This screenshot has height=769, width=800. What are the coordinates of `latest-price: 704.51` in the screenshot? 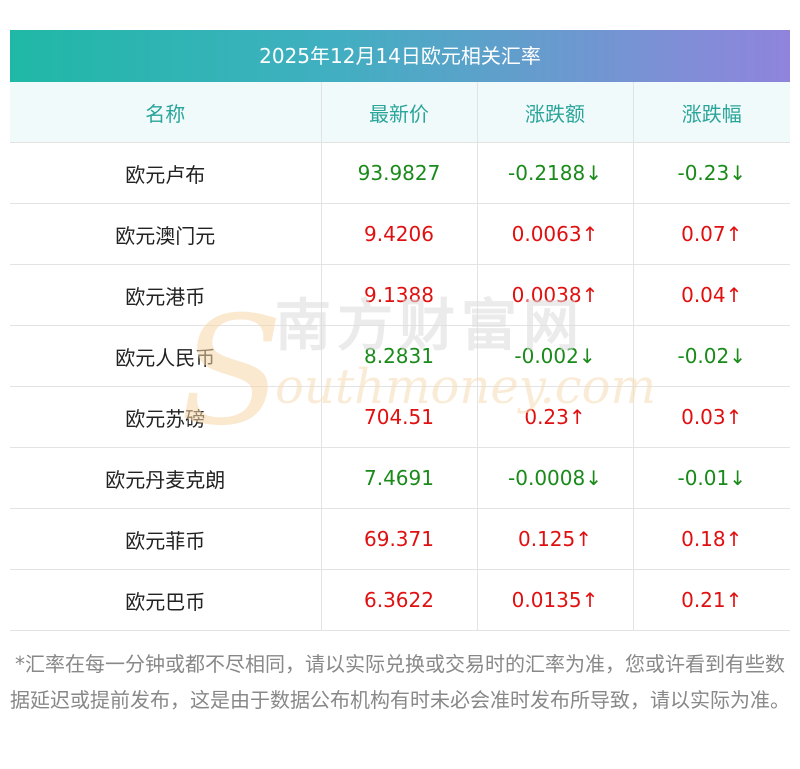 It's located at (399, 417).